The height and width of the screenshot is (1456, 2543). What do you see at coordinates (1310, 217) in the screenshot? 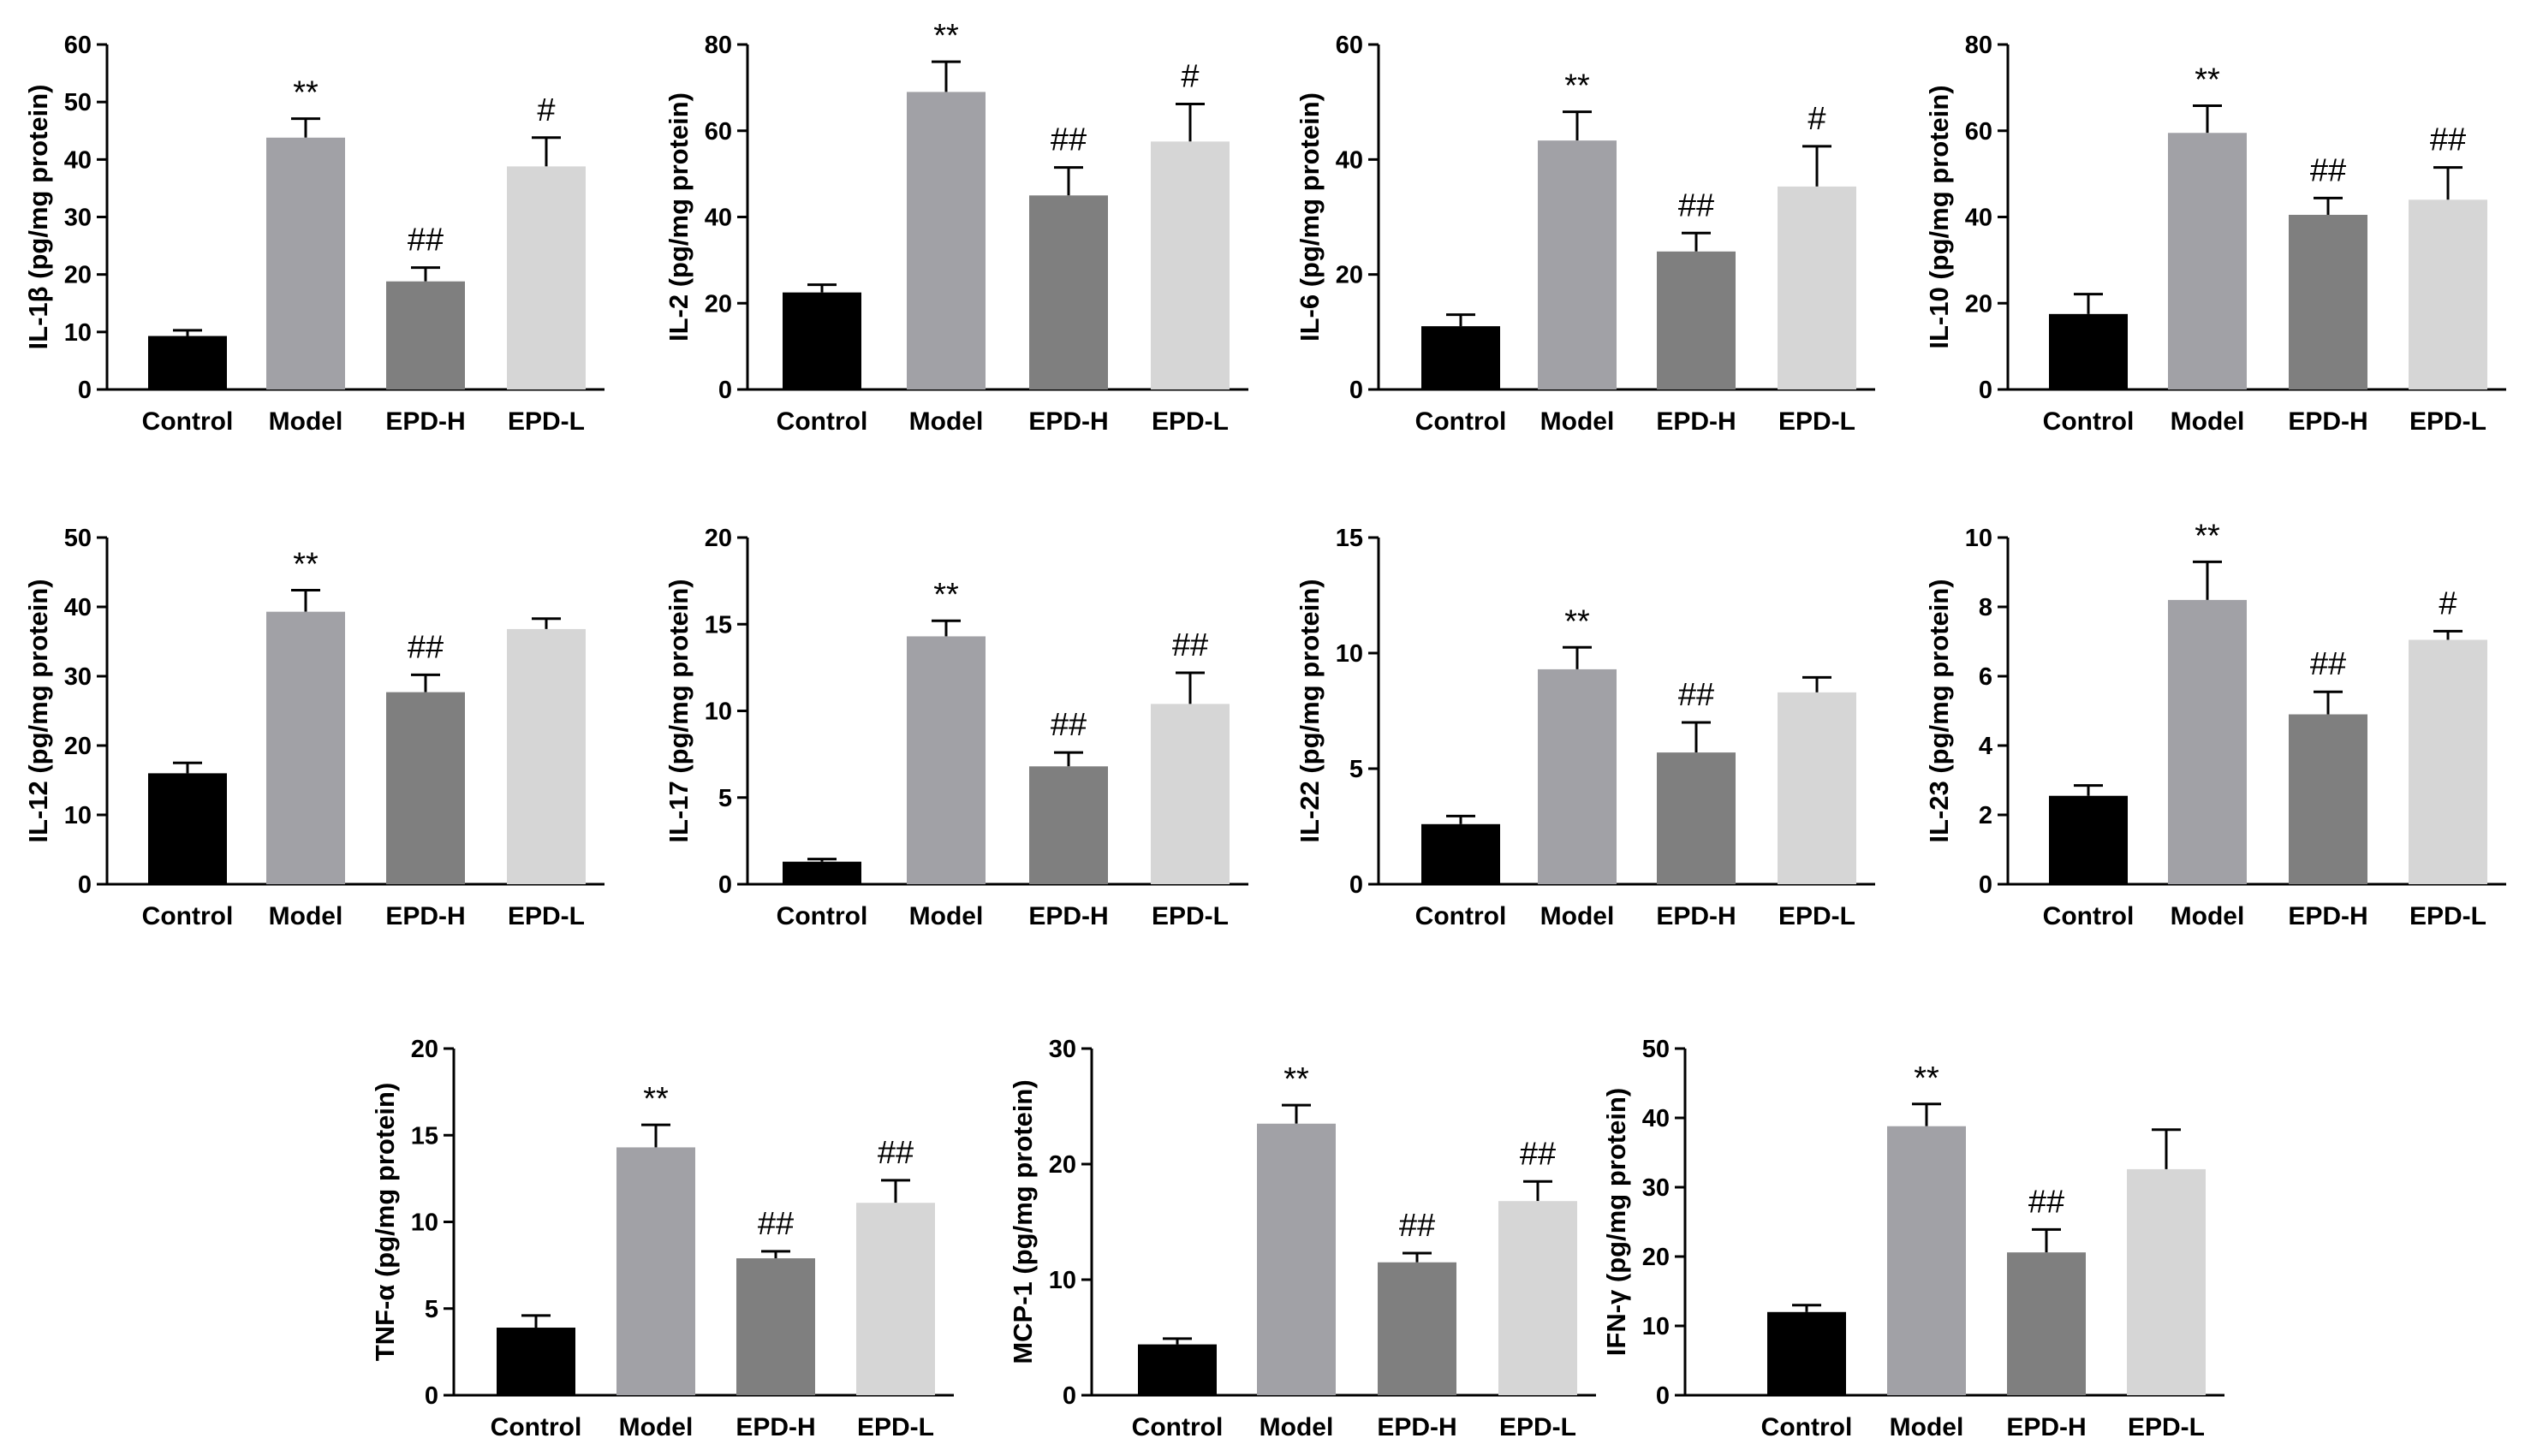
I see `y-axis-title: IL-6 (pg/mg protein)` at bounding box center [1310, 217].